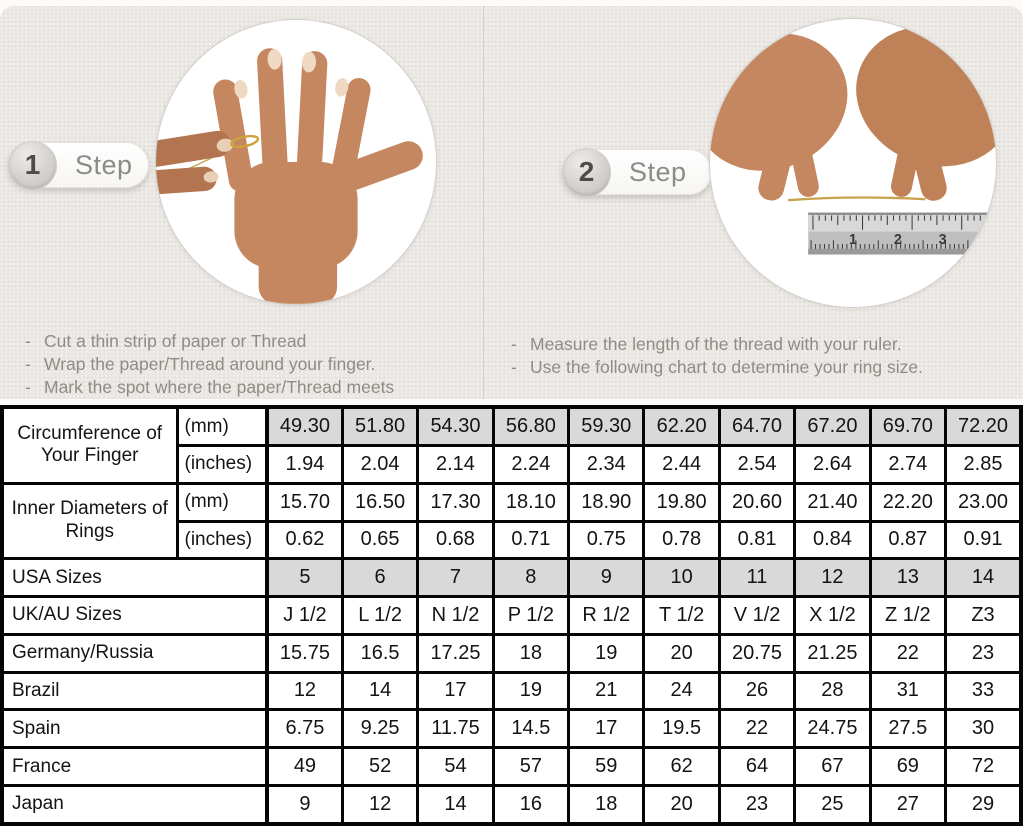  Describe the element at coordinates (195, 163) in the screenshot. I see `helper-hand` at that location.